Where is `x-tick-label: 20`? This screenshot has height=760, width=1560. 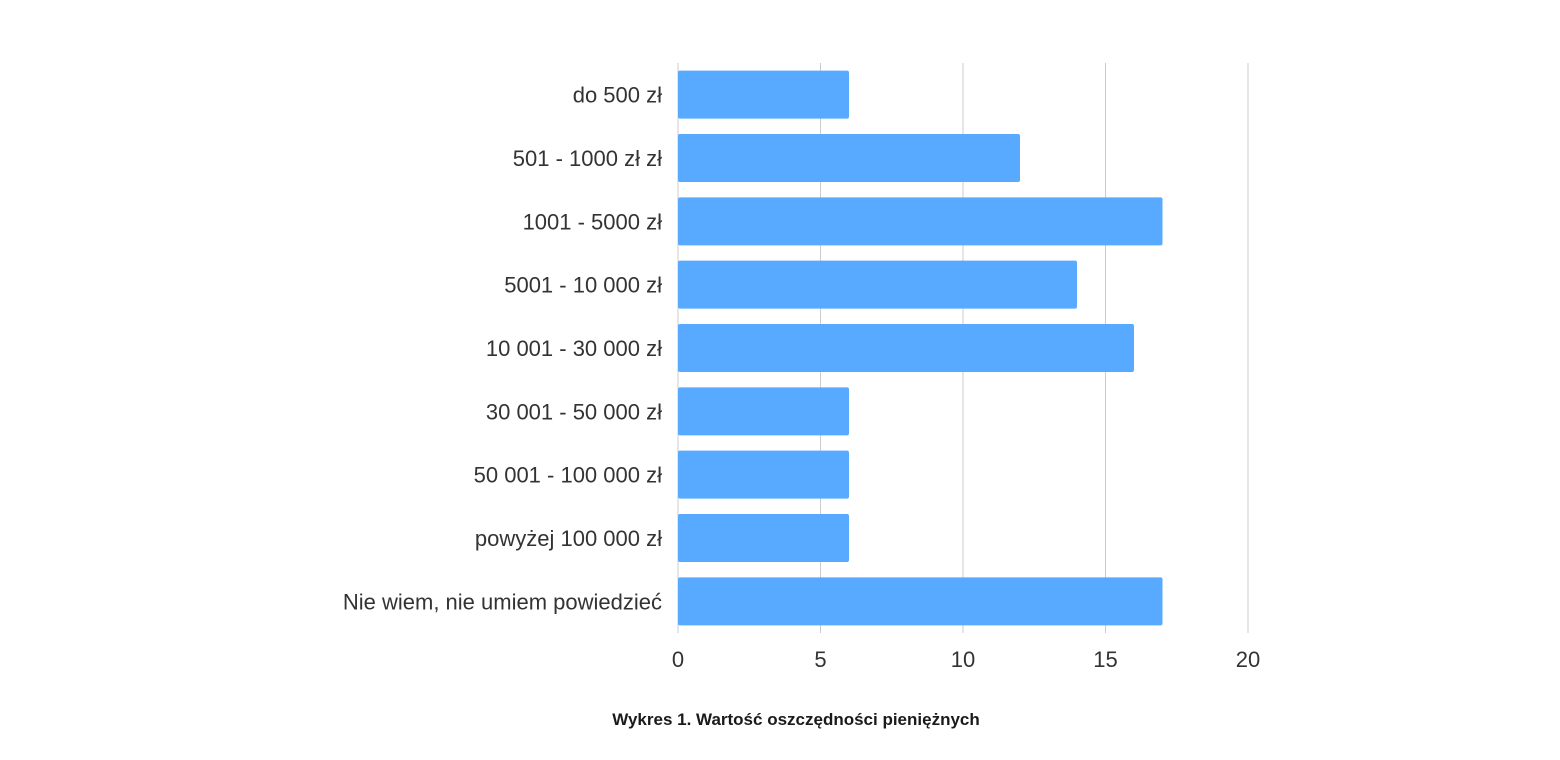 x-tick-label: 20 is located at coordinates (1248, 659).